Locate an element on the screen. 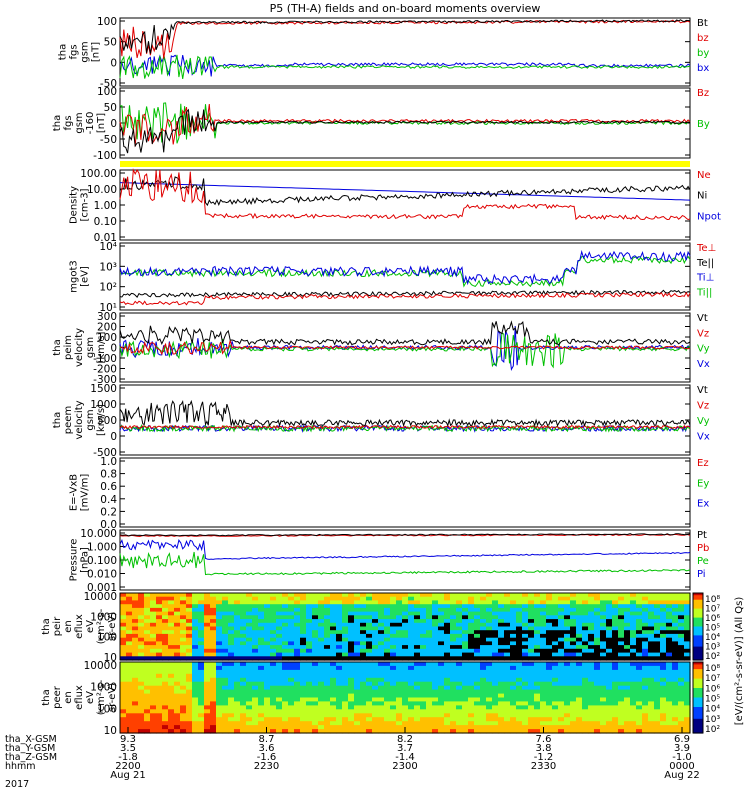 This screenshot has height=800, width=750. colorbar-tick-label: 10⁶ is located at coordinates (712, 619).